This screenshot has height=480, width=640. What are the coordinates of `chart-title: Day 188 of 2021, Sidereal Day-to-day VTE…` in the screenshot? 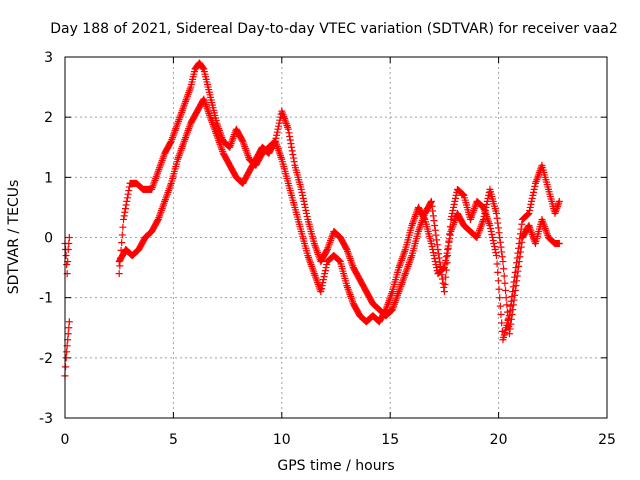 It's located at (334, 29).